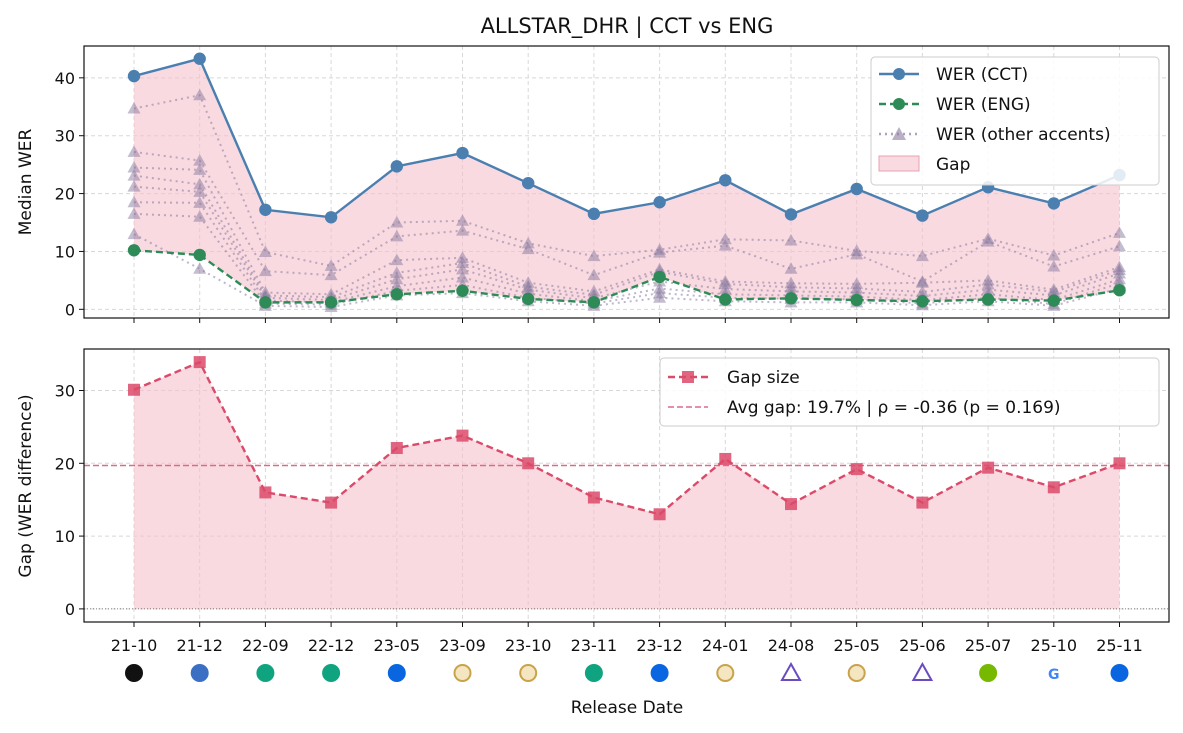 The image size is (1183, 733). What do you see at coordinates (983, 105) in the screenshot?
I see `legend-eng: WER (ENG)` at bounding box center [983, 105].